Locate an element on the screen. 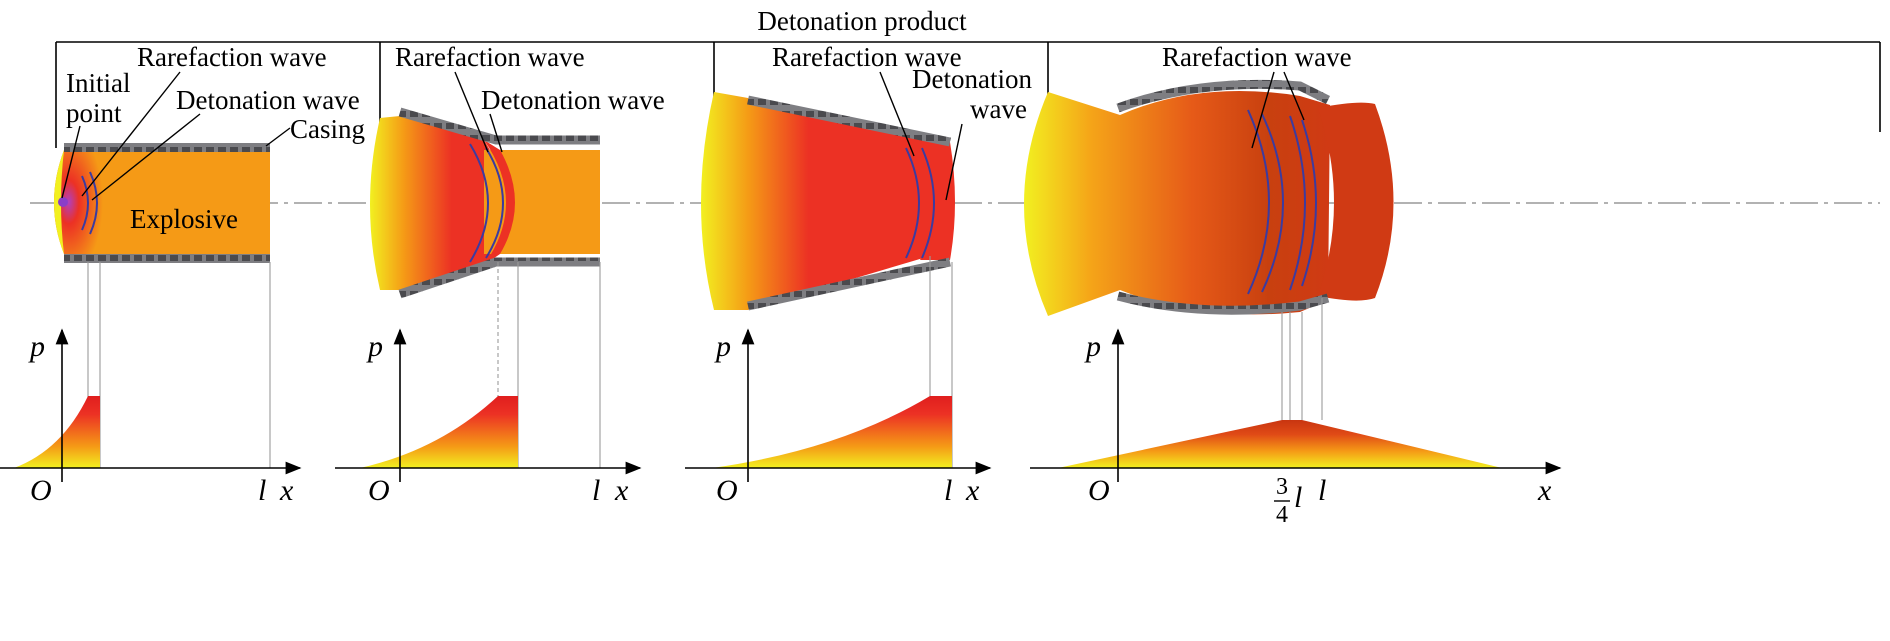 This screenshot has height=641, width=1890. detonation-wave-label-3b: wave is located at coordinates (998, 109).